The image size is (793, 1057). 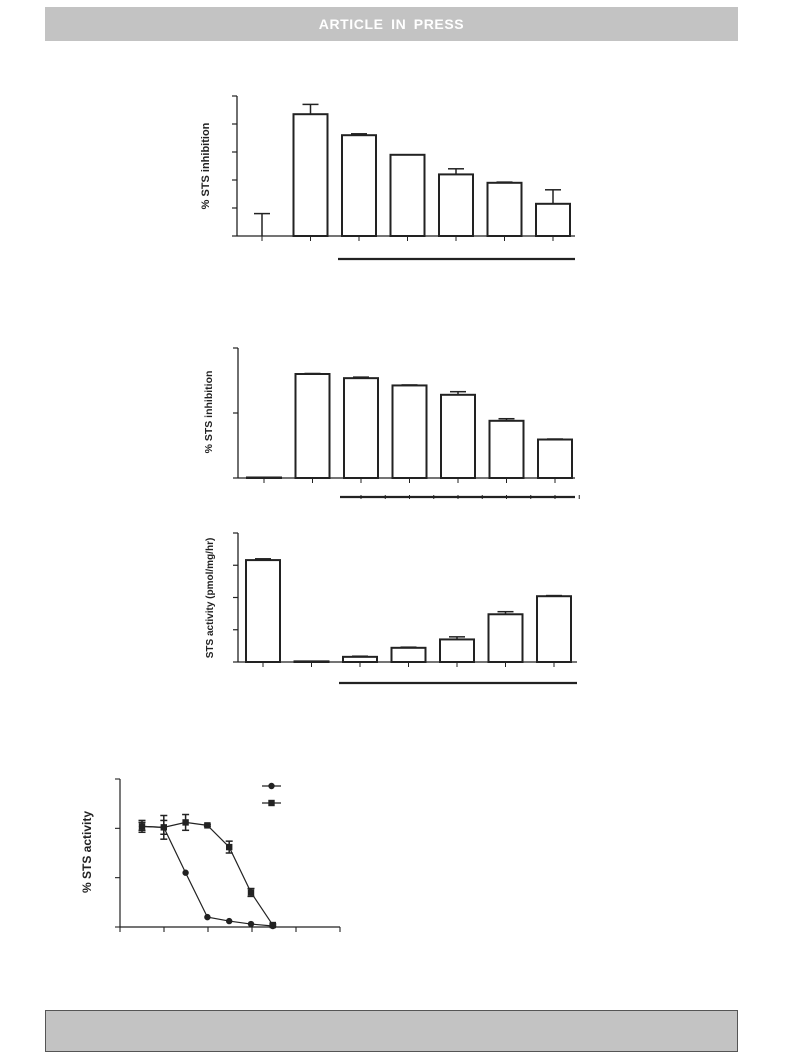 I want to click on panel-d-line-chart: % STS activity, so click(x=210, y=855).